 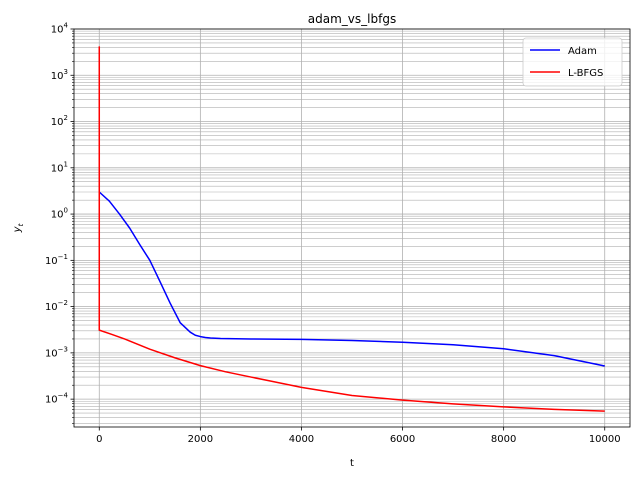 I want to click on y-tick-label: 10⁴, so click(x=60, y=29).